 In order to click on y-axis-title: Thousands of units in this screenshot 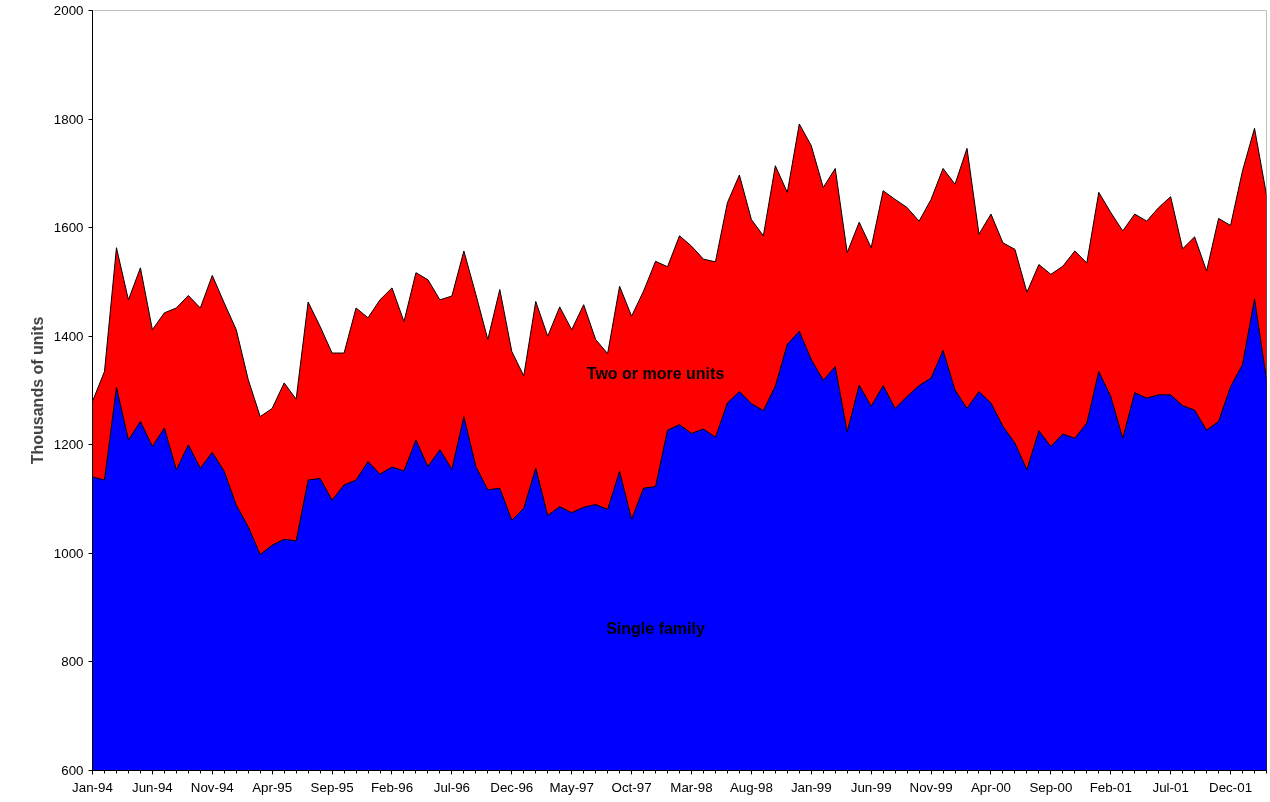, I will do `click(37, 390)`.